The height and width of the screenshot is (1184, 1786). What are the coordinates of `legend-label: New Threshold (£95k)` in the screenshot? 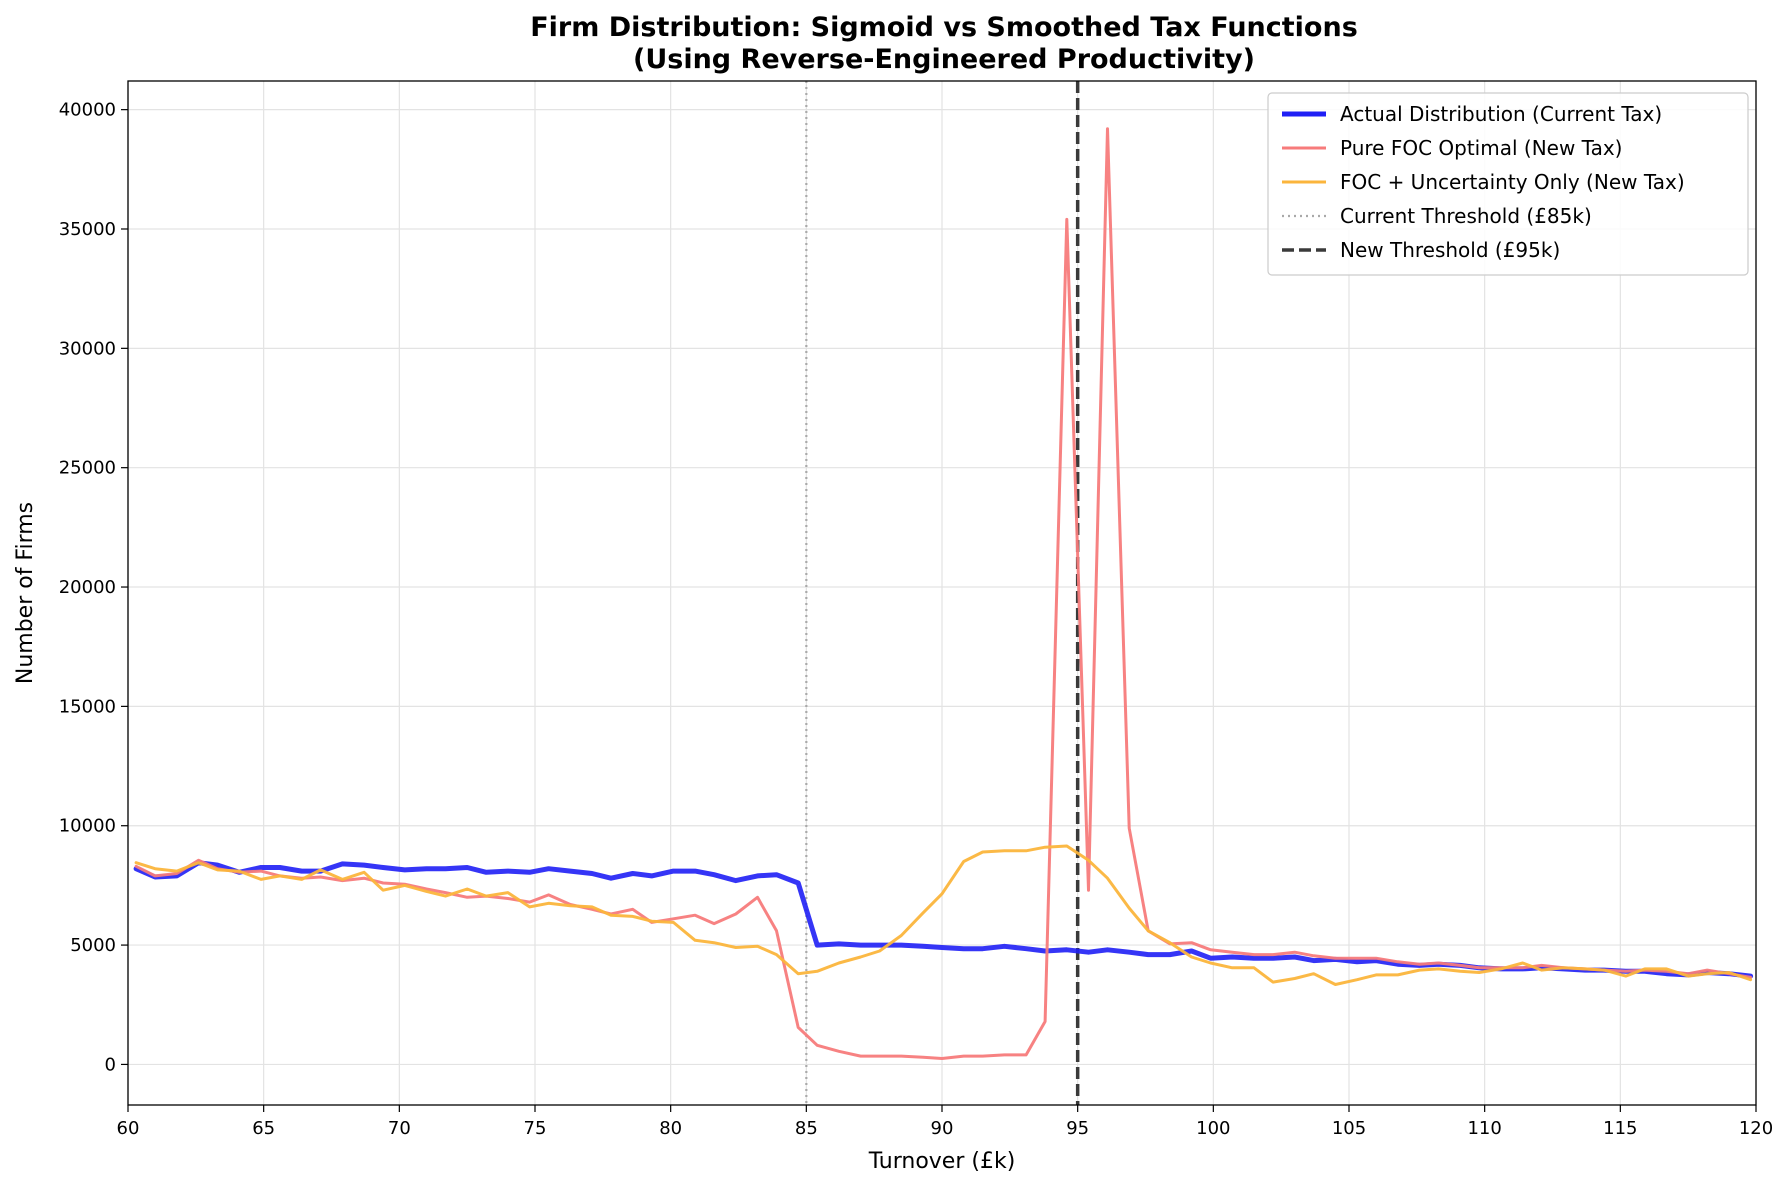 It's located at (1450, 250).